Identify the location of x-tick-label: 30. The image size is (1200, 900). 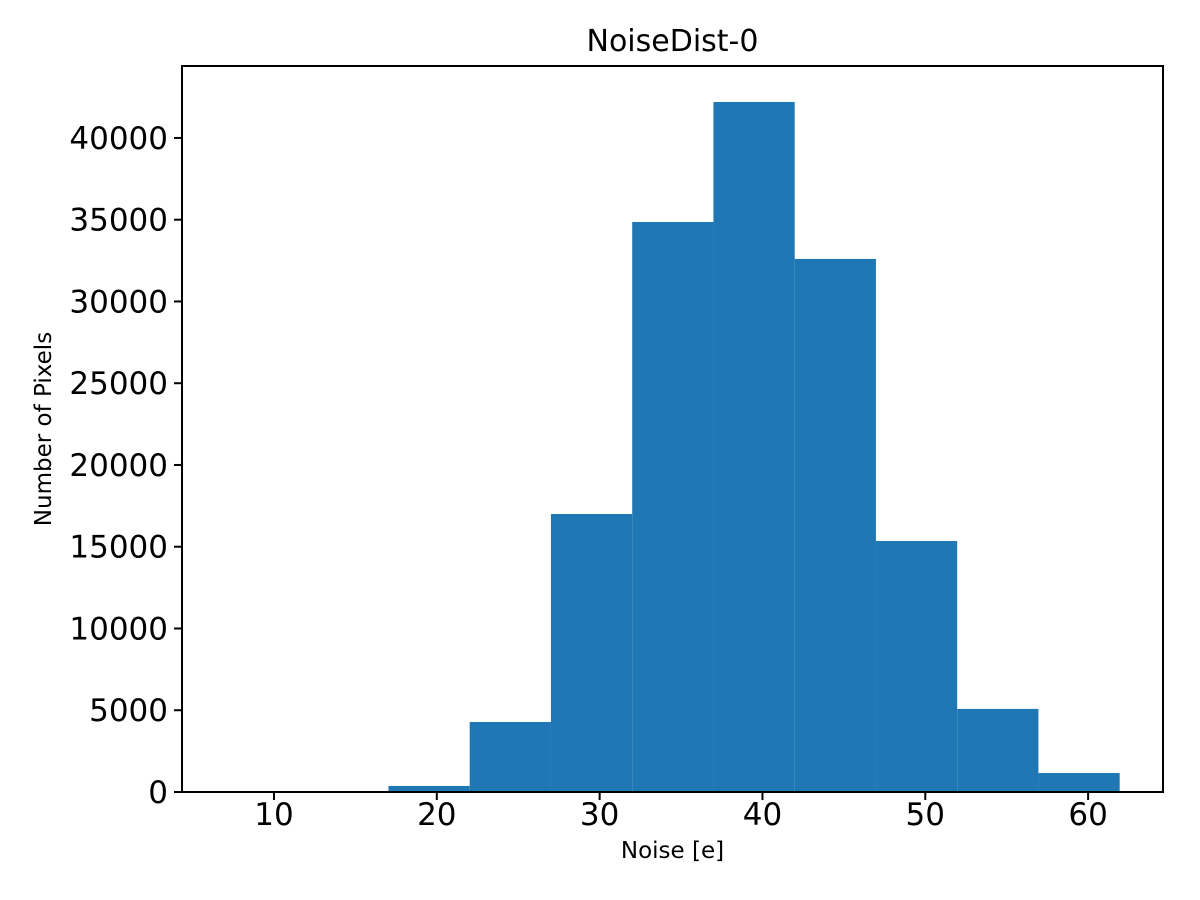
(599, 815).